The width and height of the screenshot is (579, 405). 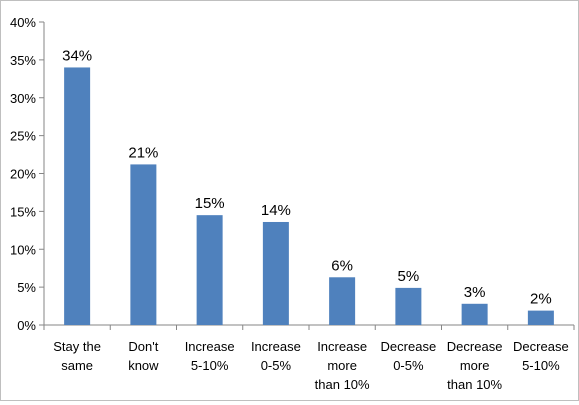 What do you see at coordinates (23, 174) in the screenshot?
I see `y-tick-label: 20%` at bounding box center [23, 174].